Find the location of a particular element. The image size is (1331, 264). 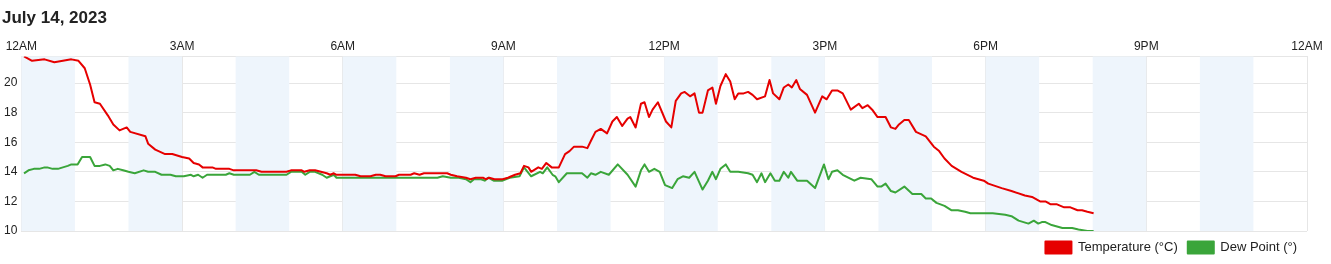

legend-label: Temperature (°C) is located at coordinates (1127, 247).